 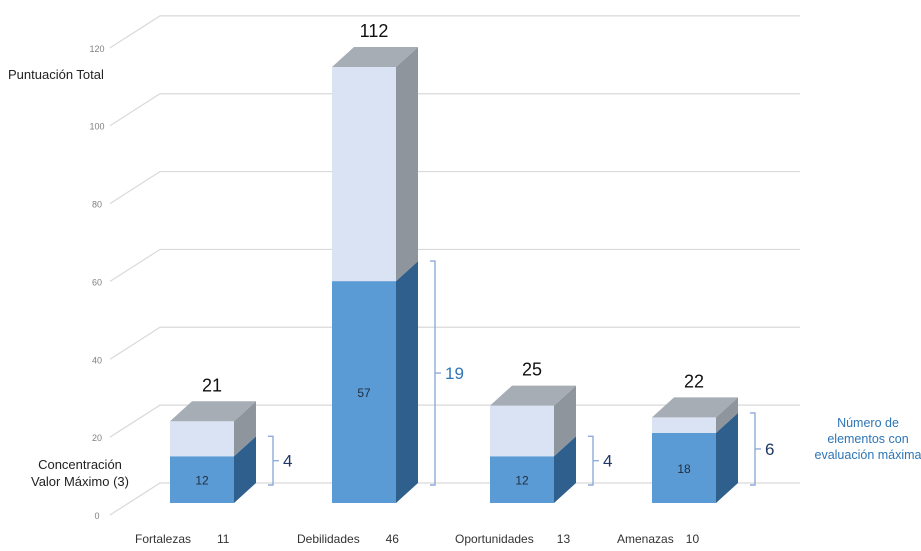 I want to click on bar-top-debilidades, so click(x=364, y=174).